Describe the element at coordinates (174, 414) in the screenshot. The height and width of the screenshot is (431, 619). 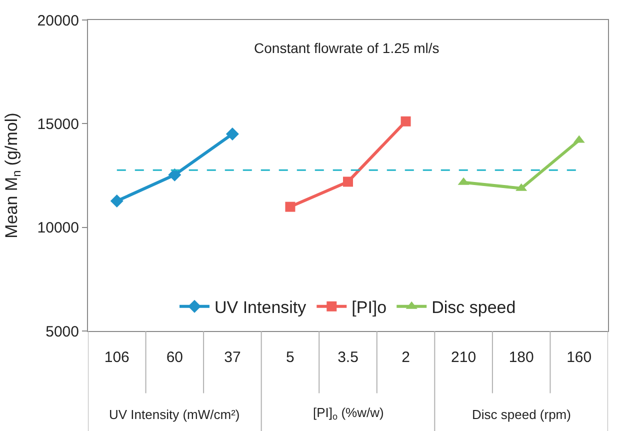
I see `text: UV Intensity (mW/cm²)` at that location.